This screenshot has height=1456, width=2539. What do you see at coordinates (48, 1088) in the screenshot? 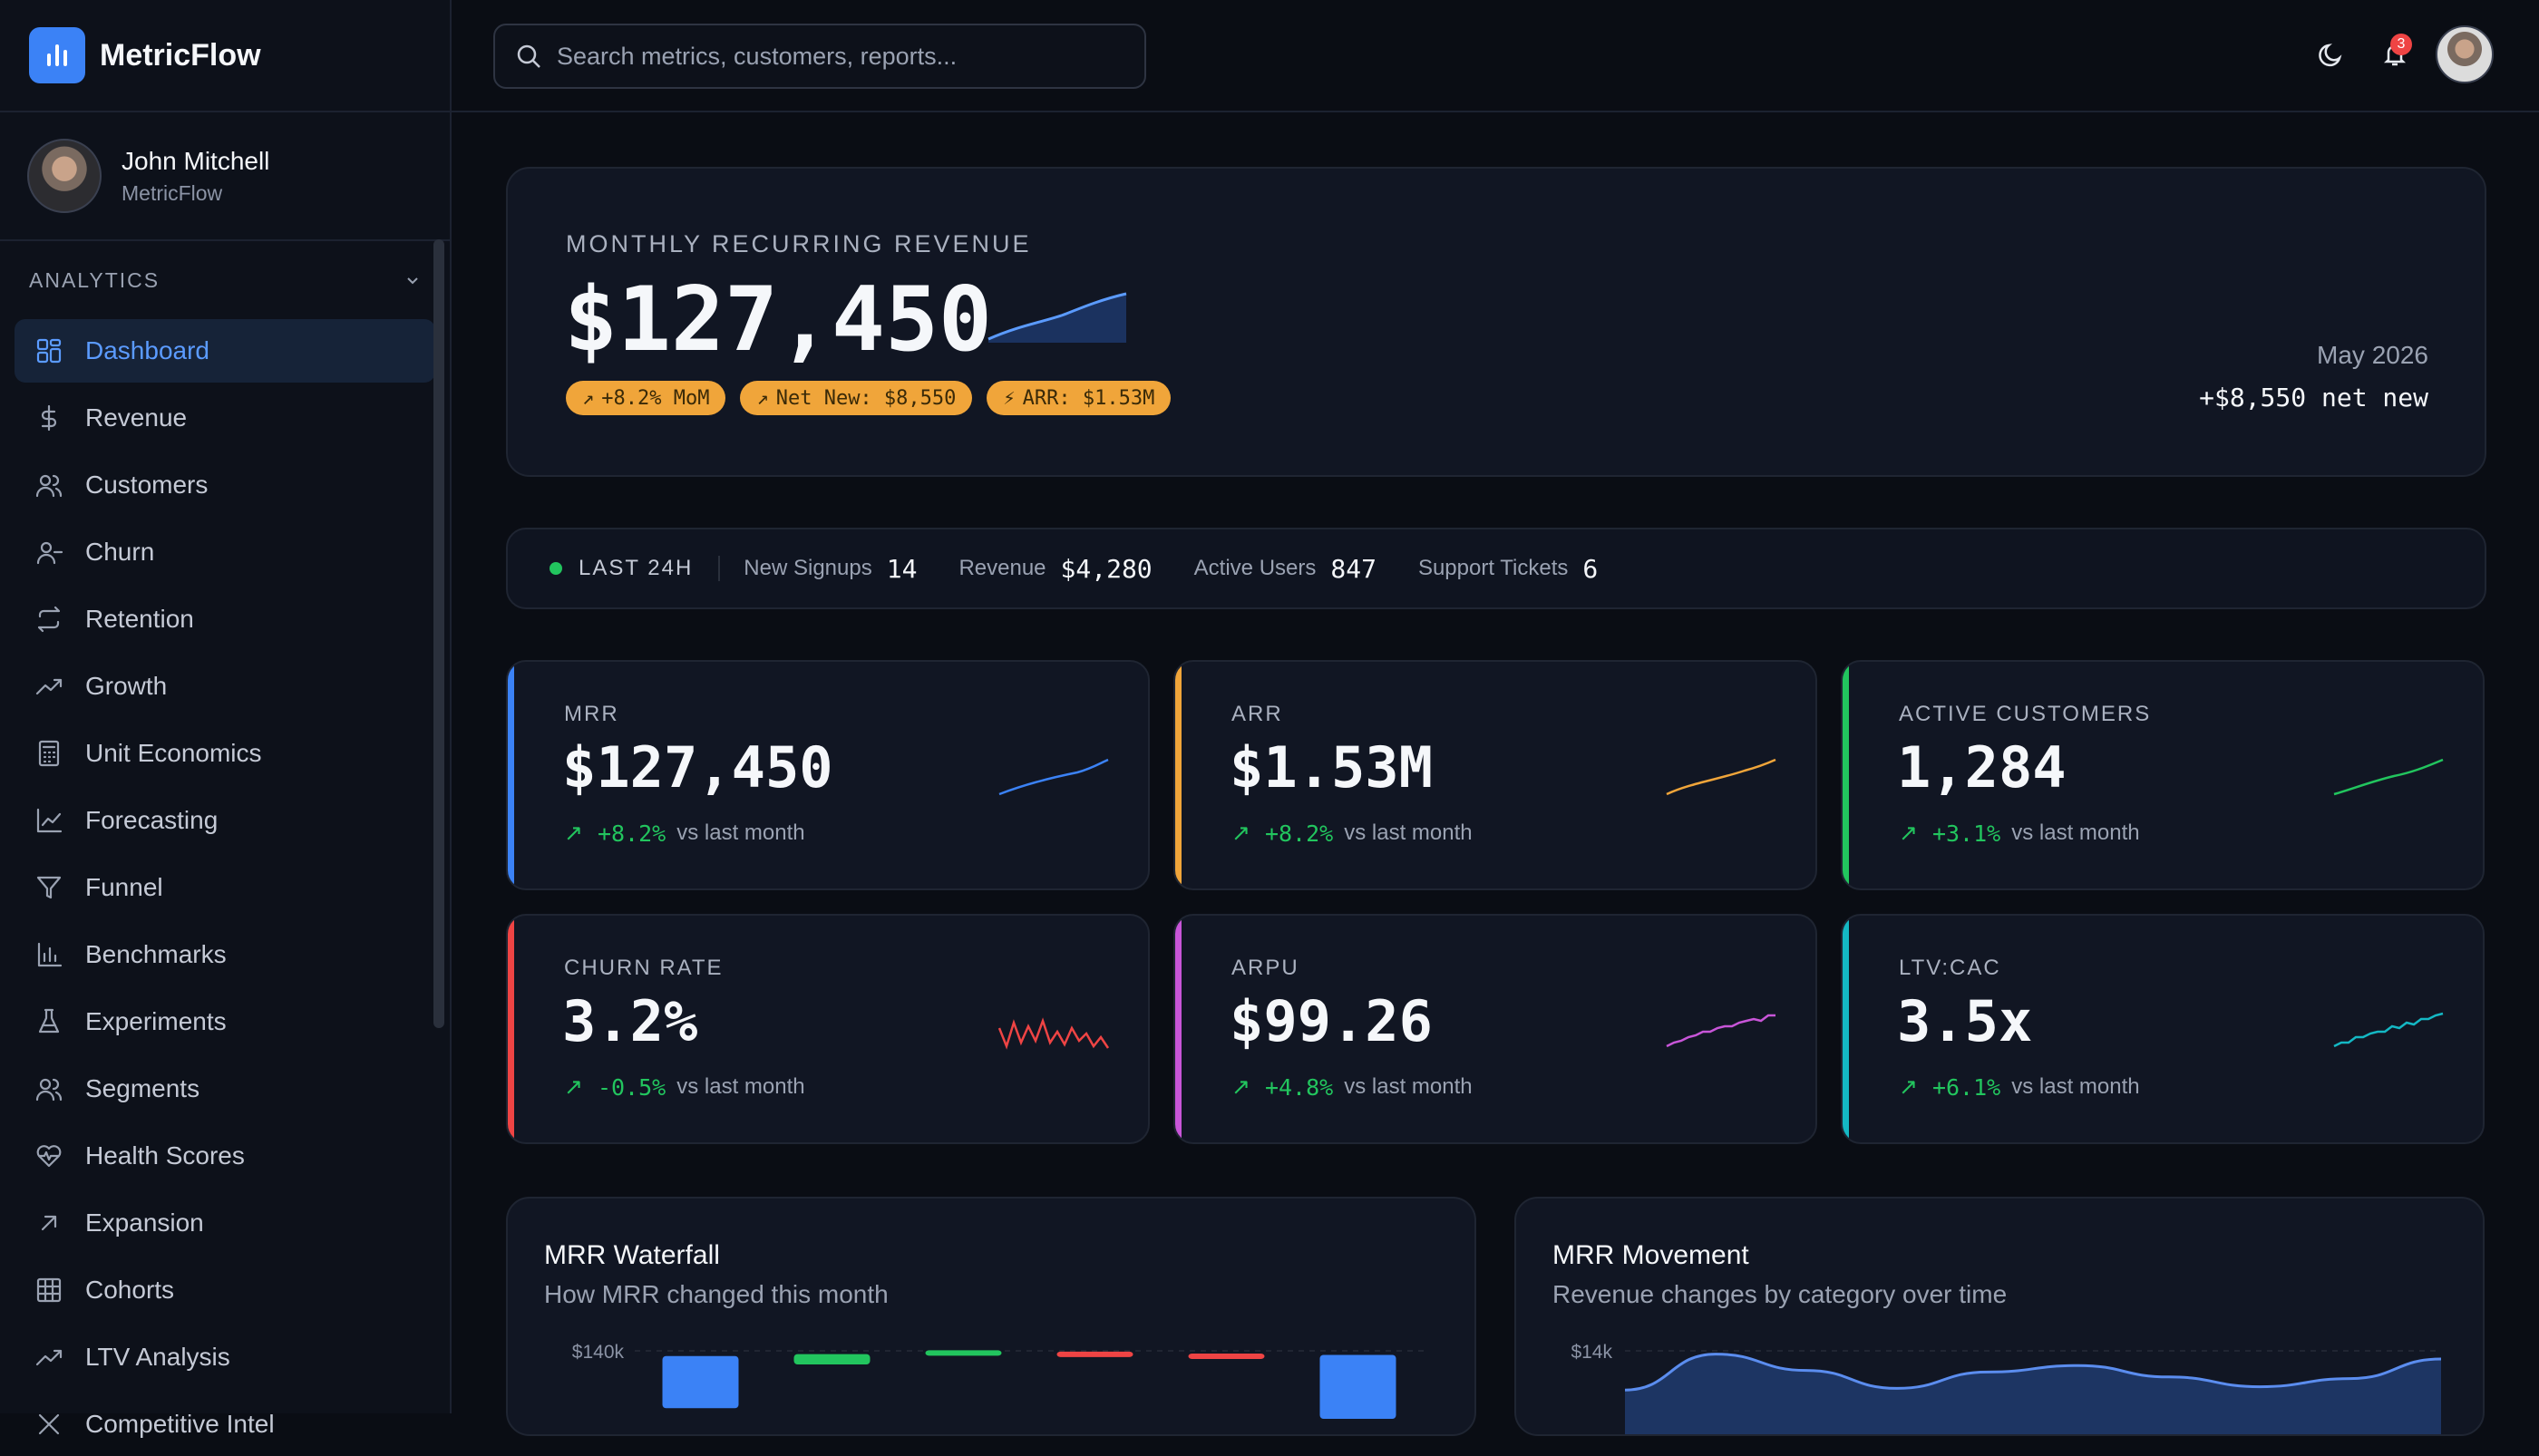
I see `users-icon` at bounding box center [48, 1088].